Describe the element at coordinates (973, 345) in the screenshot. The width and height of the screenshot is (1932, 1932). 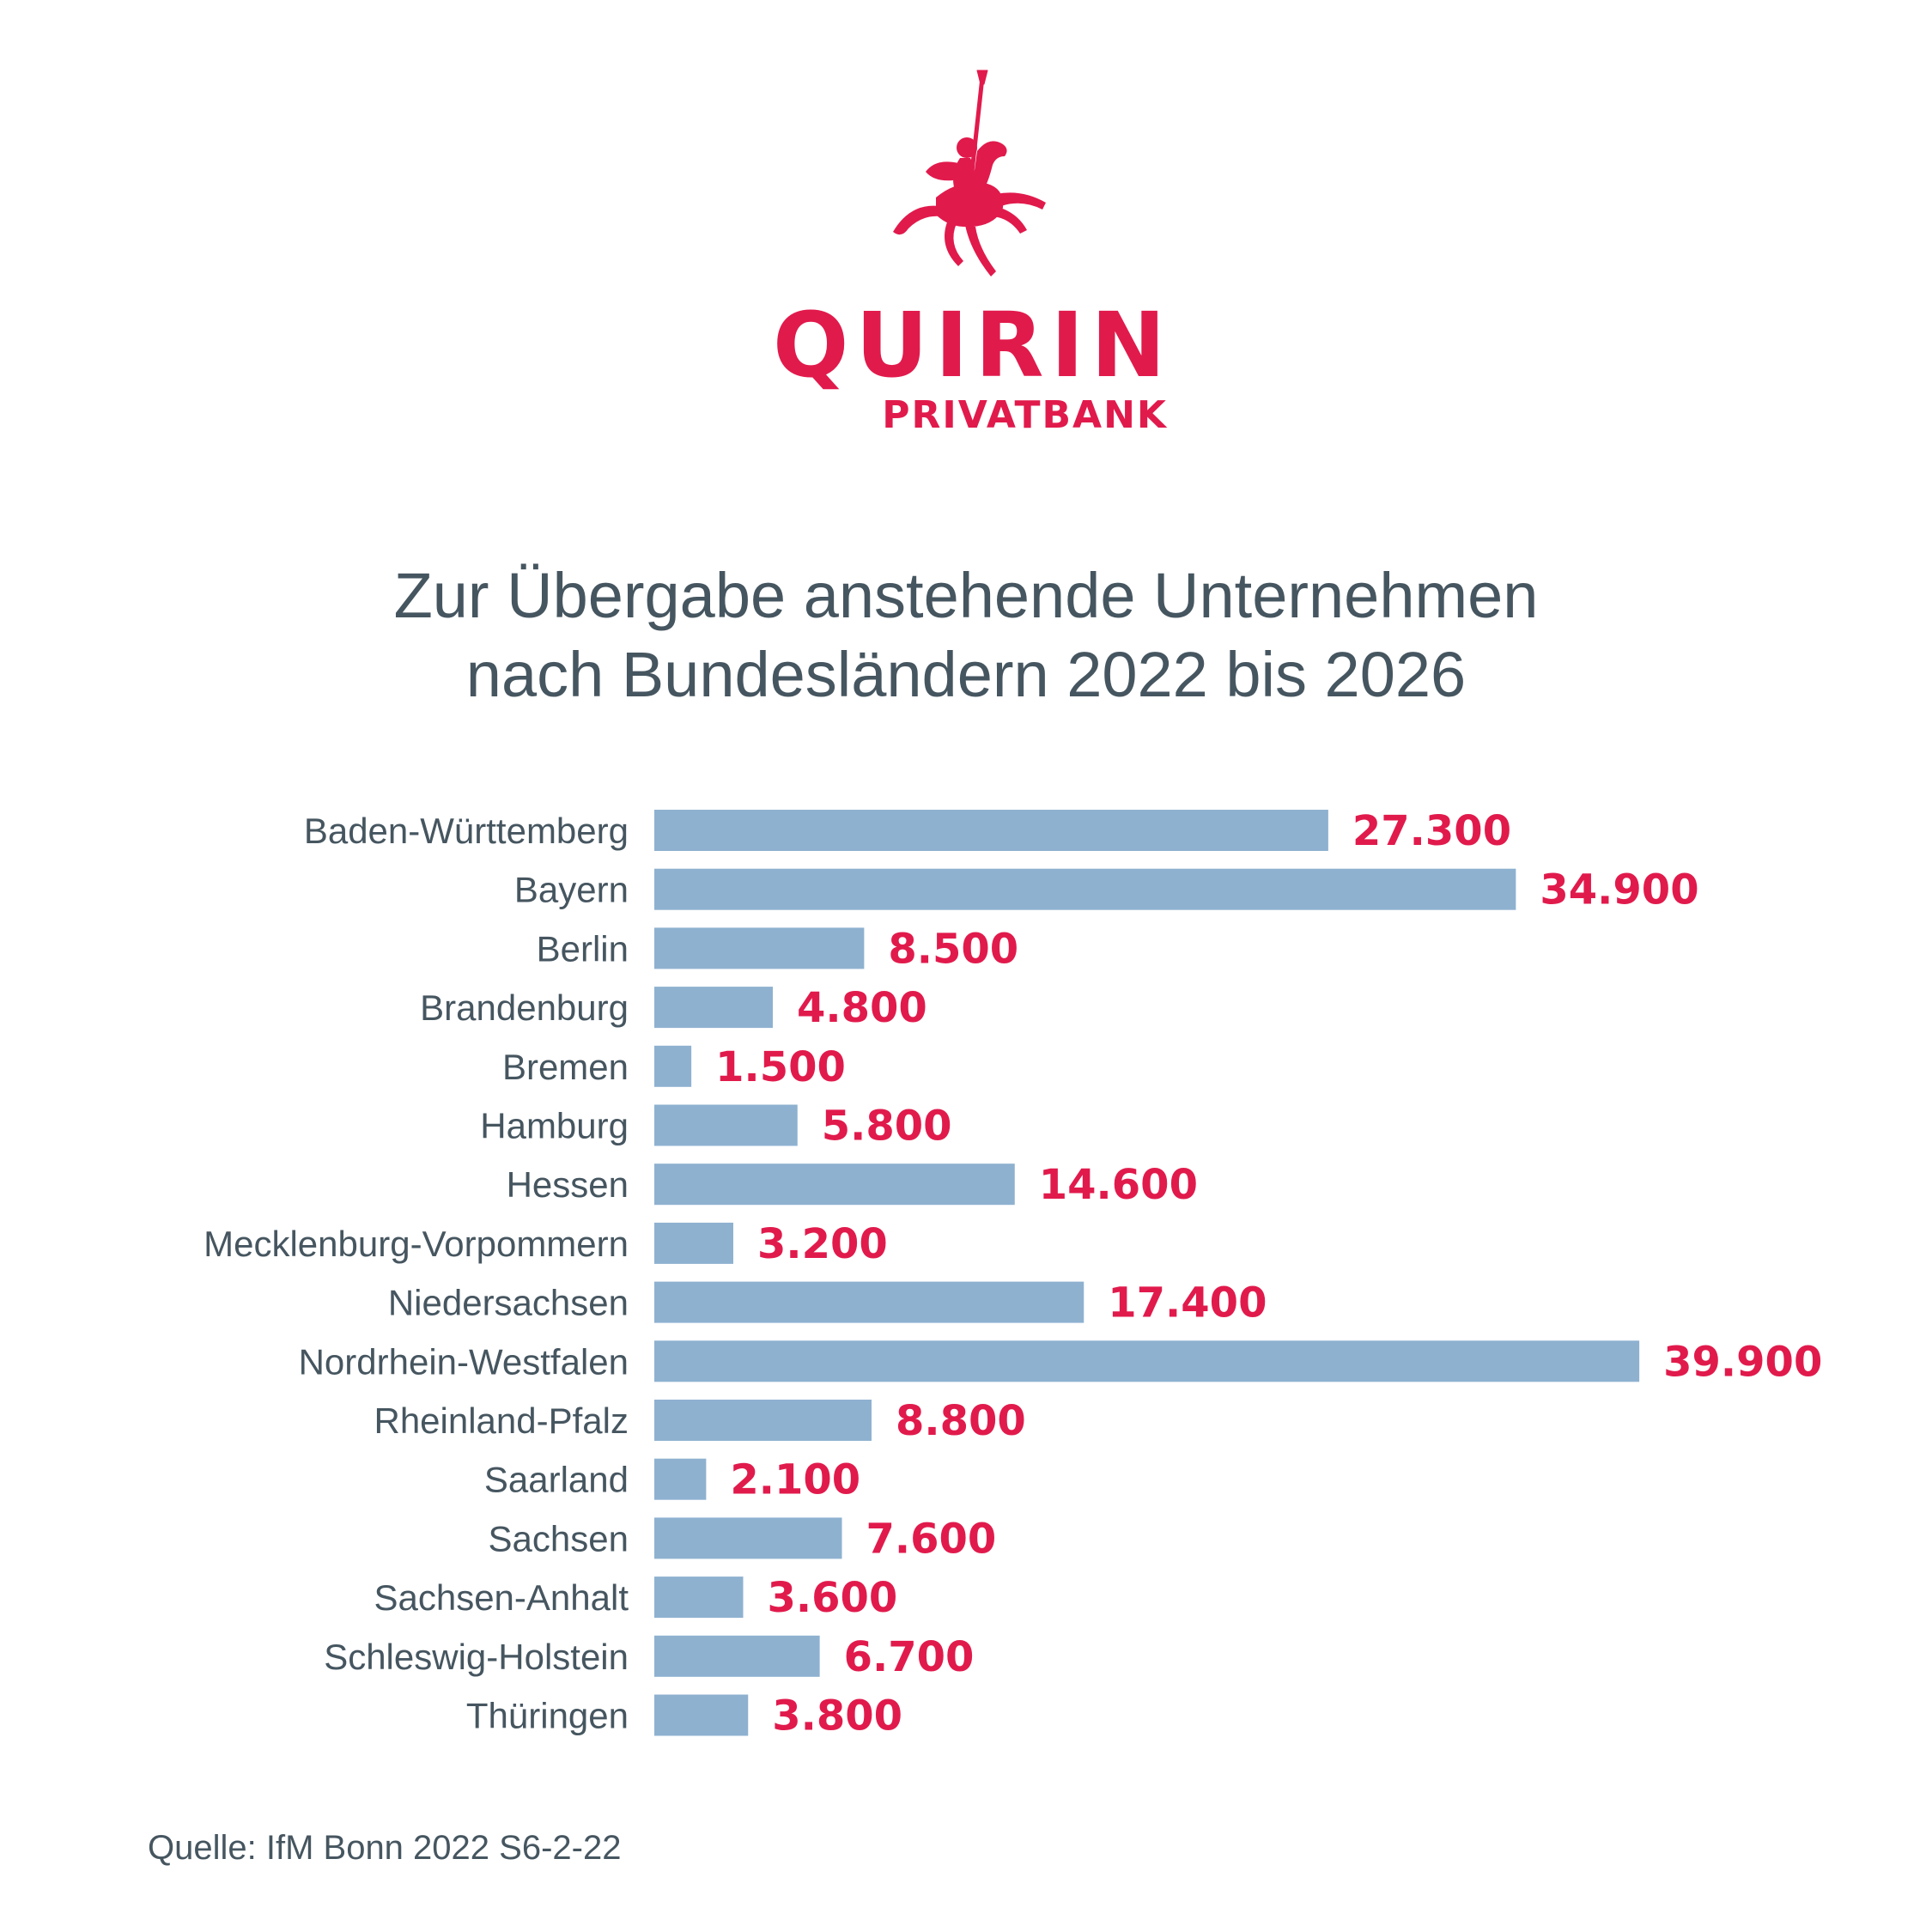
I see `brand-name: QUIRIN` at that location.